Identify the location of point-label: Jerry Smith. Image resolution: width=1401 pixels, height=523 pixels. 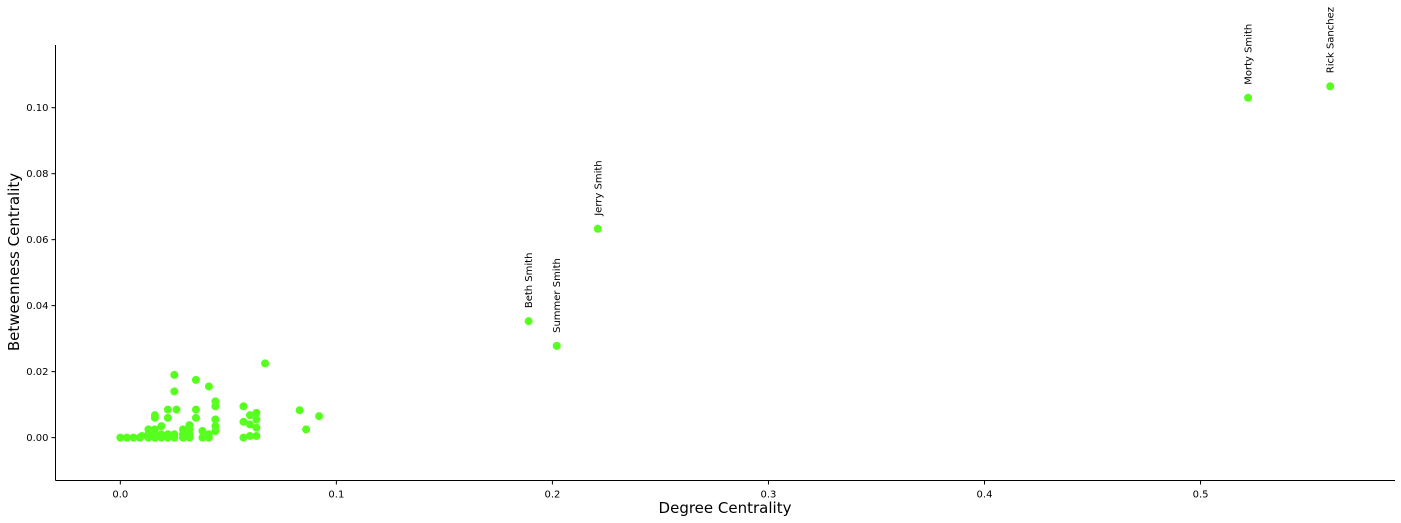
(598, 188).